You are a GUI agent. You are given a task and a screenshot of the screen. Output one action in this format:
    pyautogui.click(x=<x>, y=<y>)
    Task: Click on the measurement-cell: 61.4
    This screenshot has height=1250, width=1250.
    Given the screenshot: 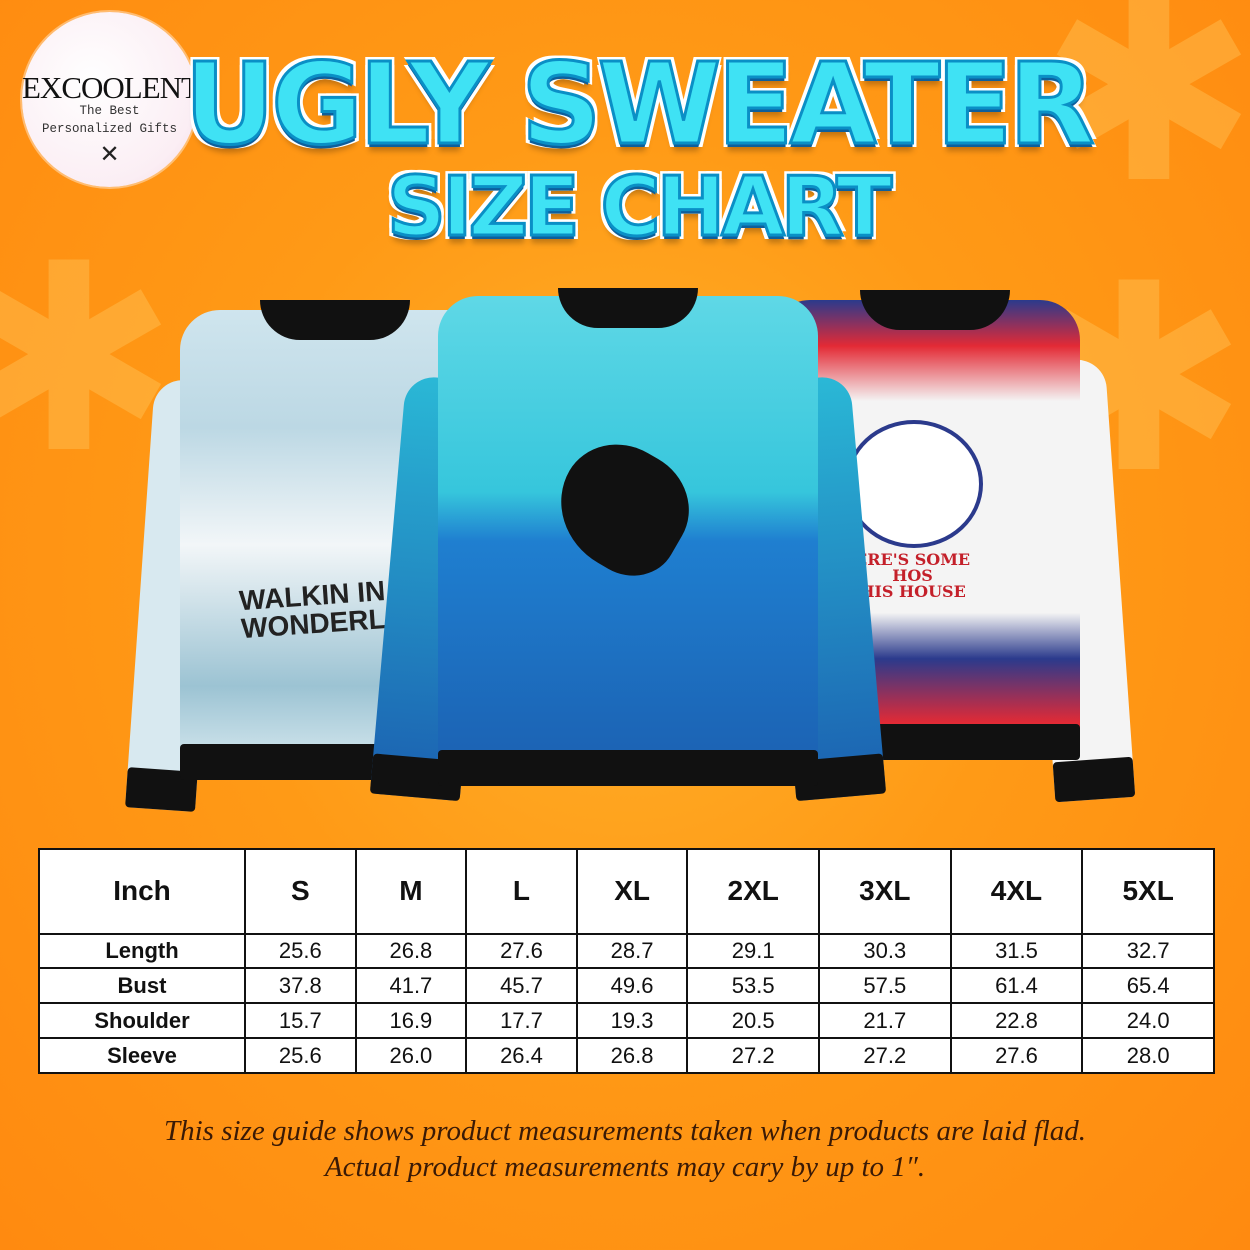 What is the action you would take?
    pyautogui.click(x=1016, y=986)
    